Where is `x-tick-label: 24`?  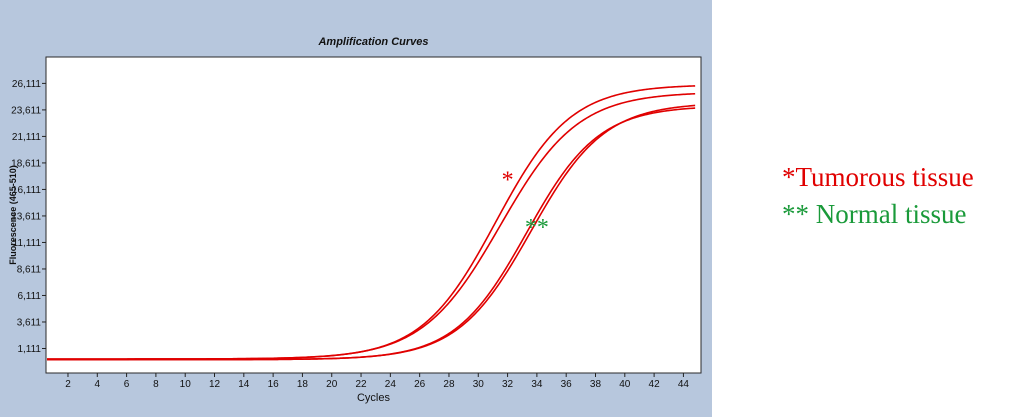
x-tick-label: 24 is located at coordinates (391, 384).